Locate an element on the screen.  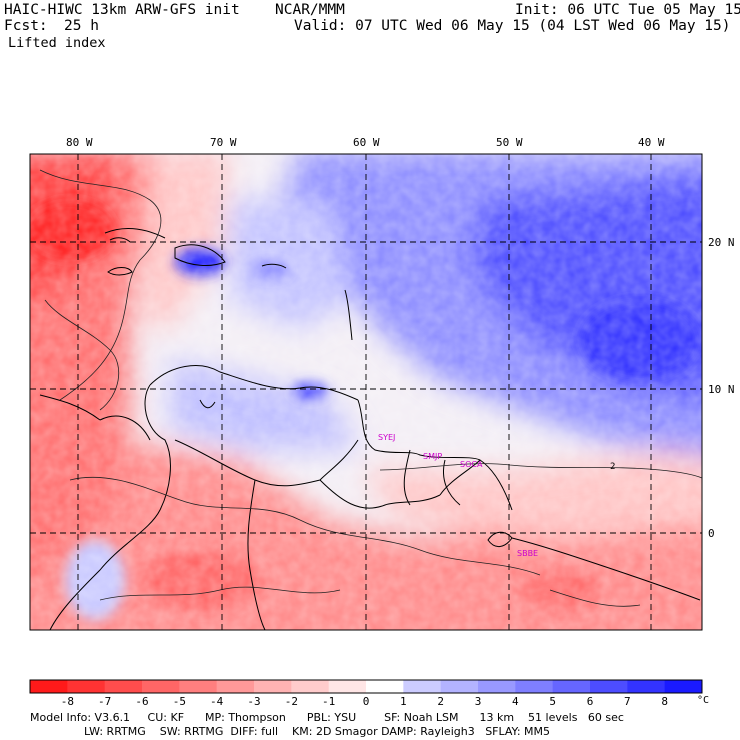
colorbar-tick-label: -6 is located at coordinates (142, 701).